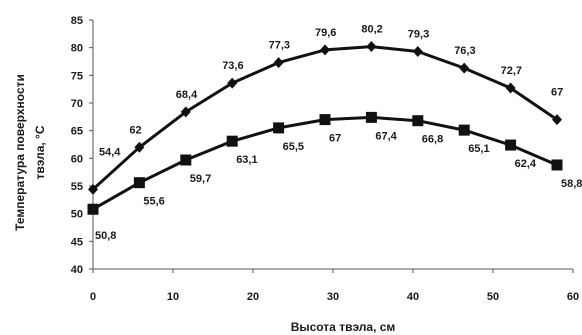 The height and width of the screenshot is (335, 582). Describe the element at coordinates (77, 76) in the screenshot. I see `y-tick-label: 75` at that location.